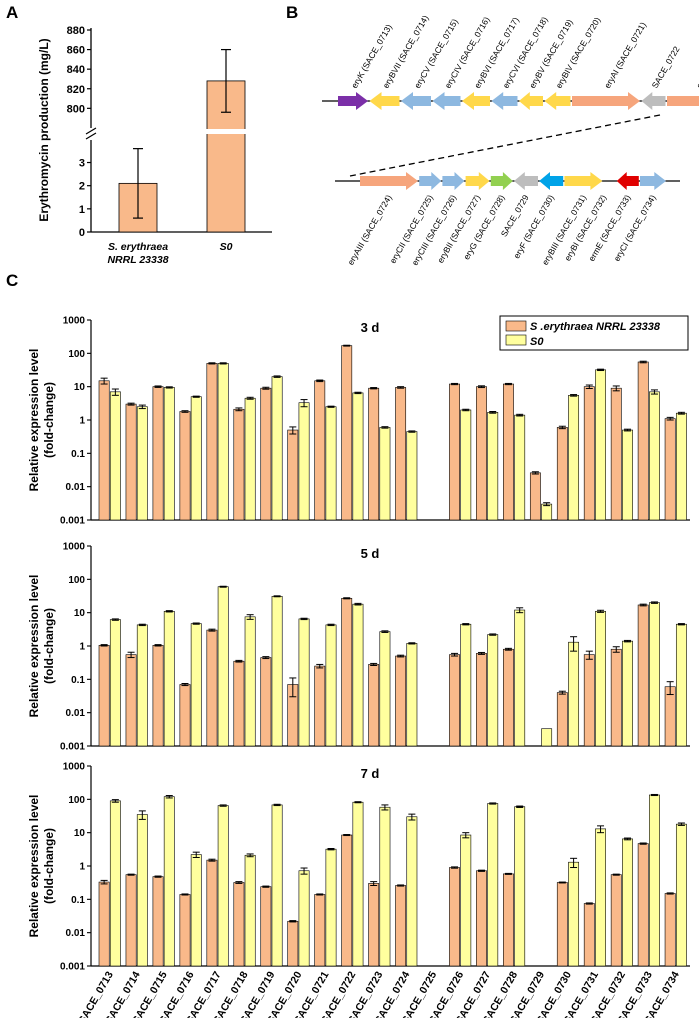  I want to click on c-tick-label: 0.1, so click(78, 454).